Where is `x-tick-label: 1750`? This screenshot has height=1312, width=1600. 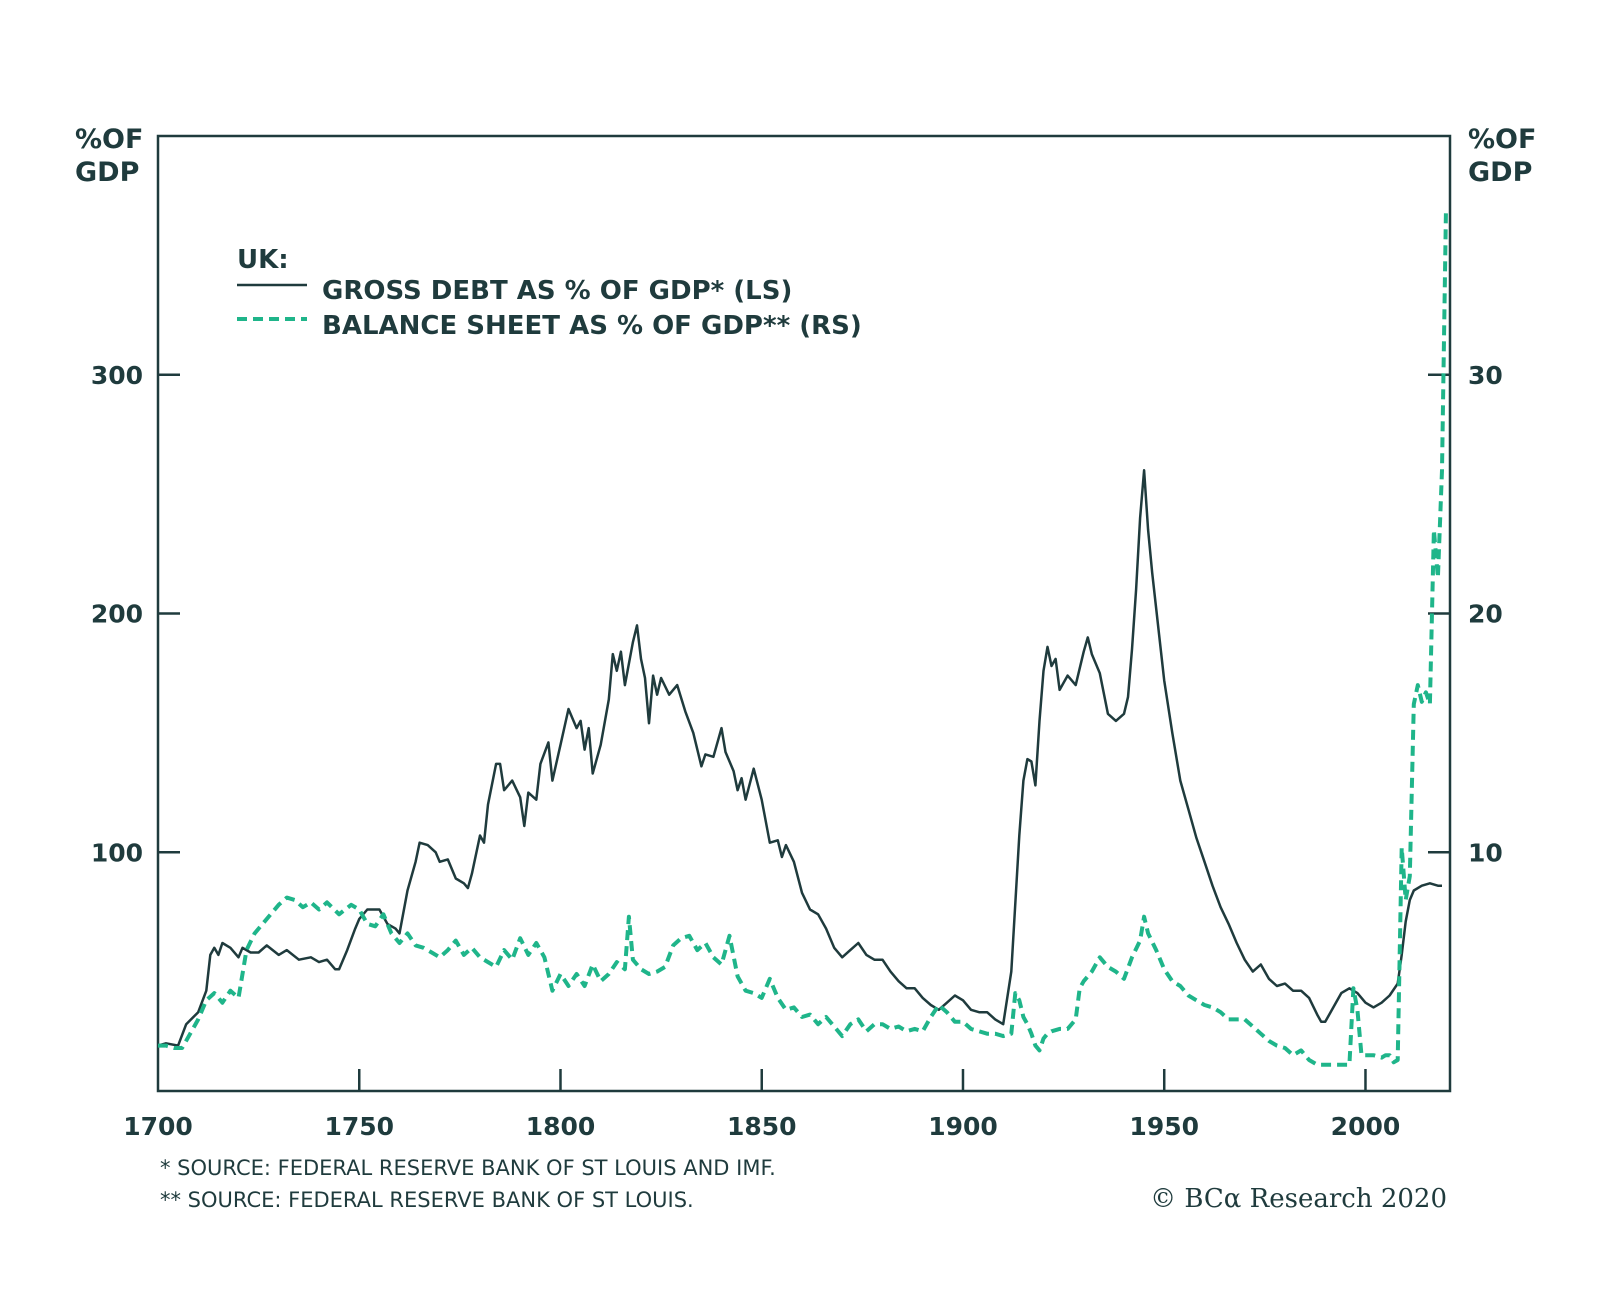
x-tick-label: 1750 is located at coordinates (359, 1126).